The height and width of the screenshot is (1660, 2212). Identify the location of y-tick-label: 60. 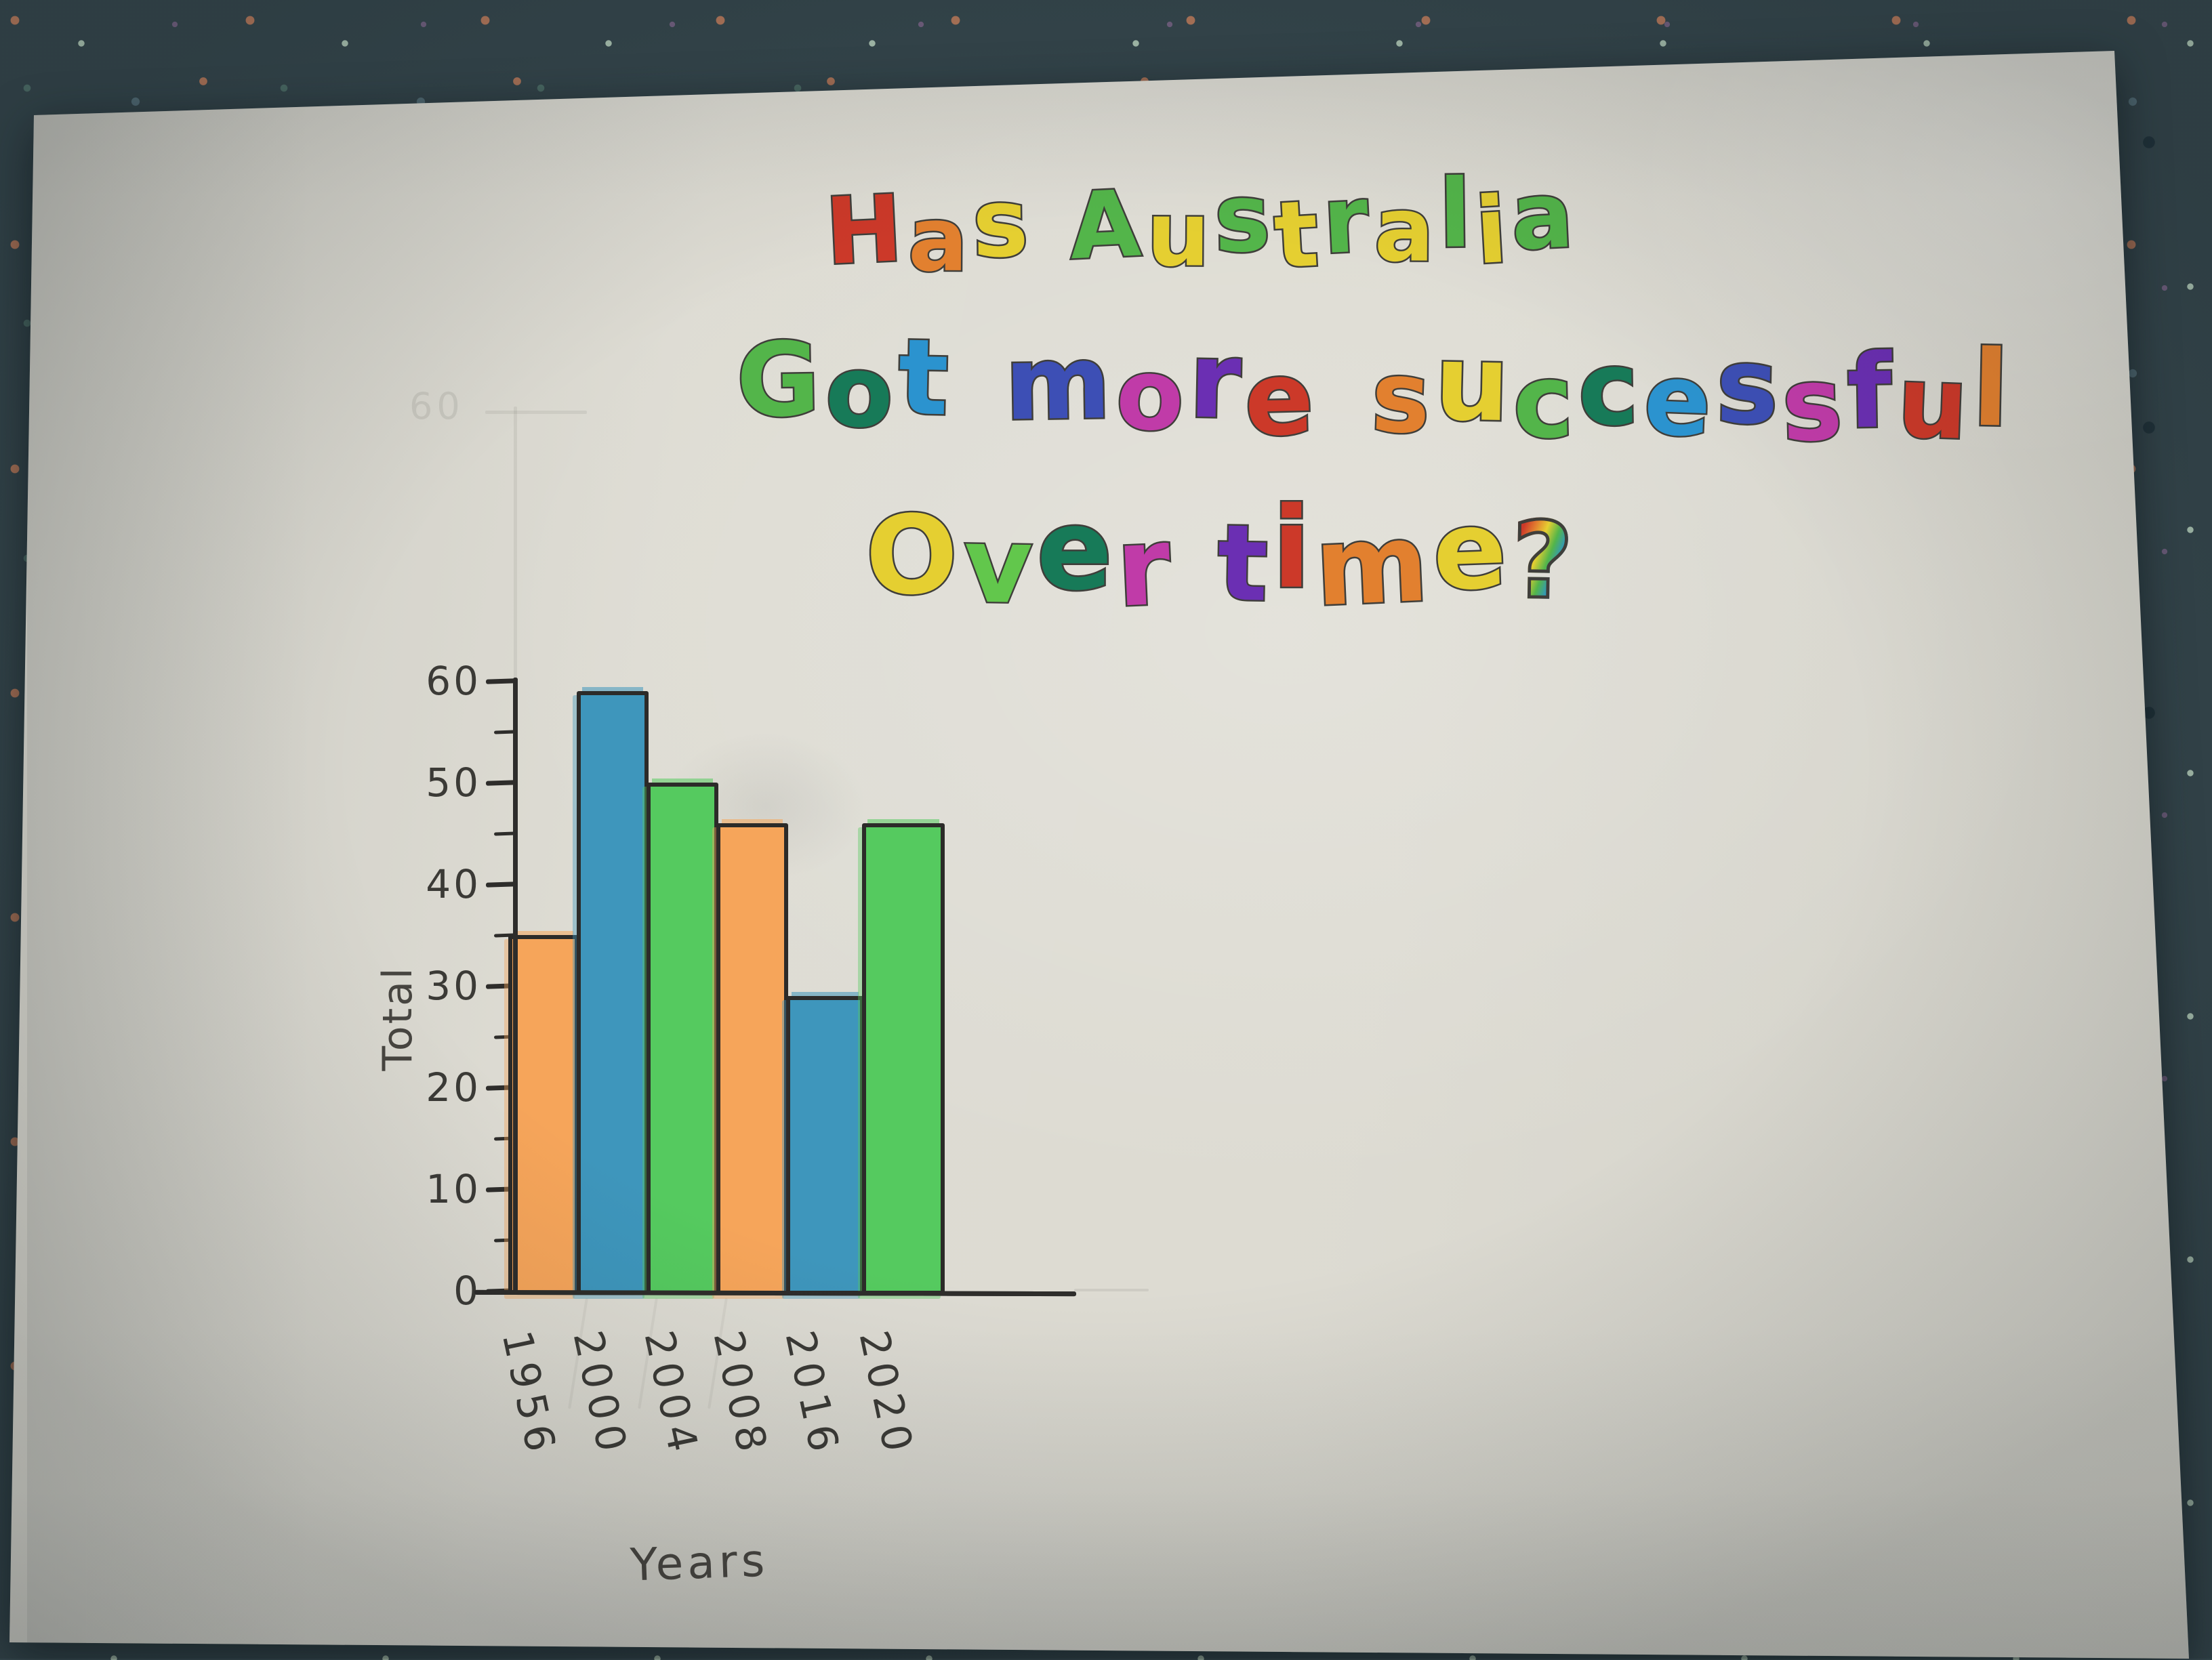
(431, 681).